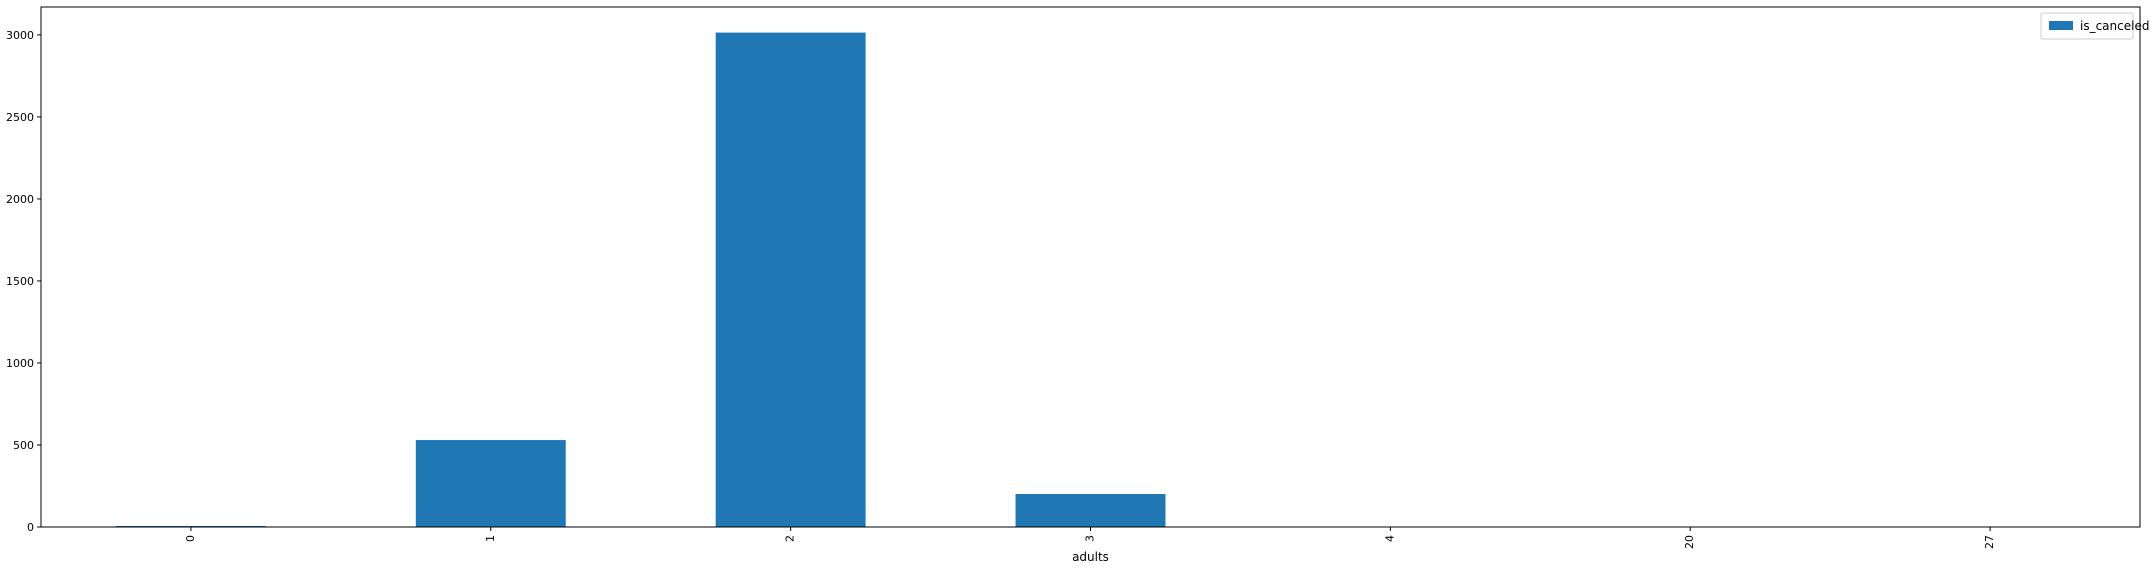 This screenshot has height=572, width=2152. Describe the element at coordinates (23, 445) in the screenshot. I see `y-tick-label: 500` at that location.